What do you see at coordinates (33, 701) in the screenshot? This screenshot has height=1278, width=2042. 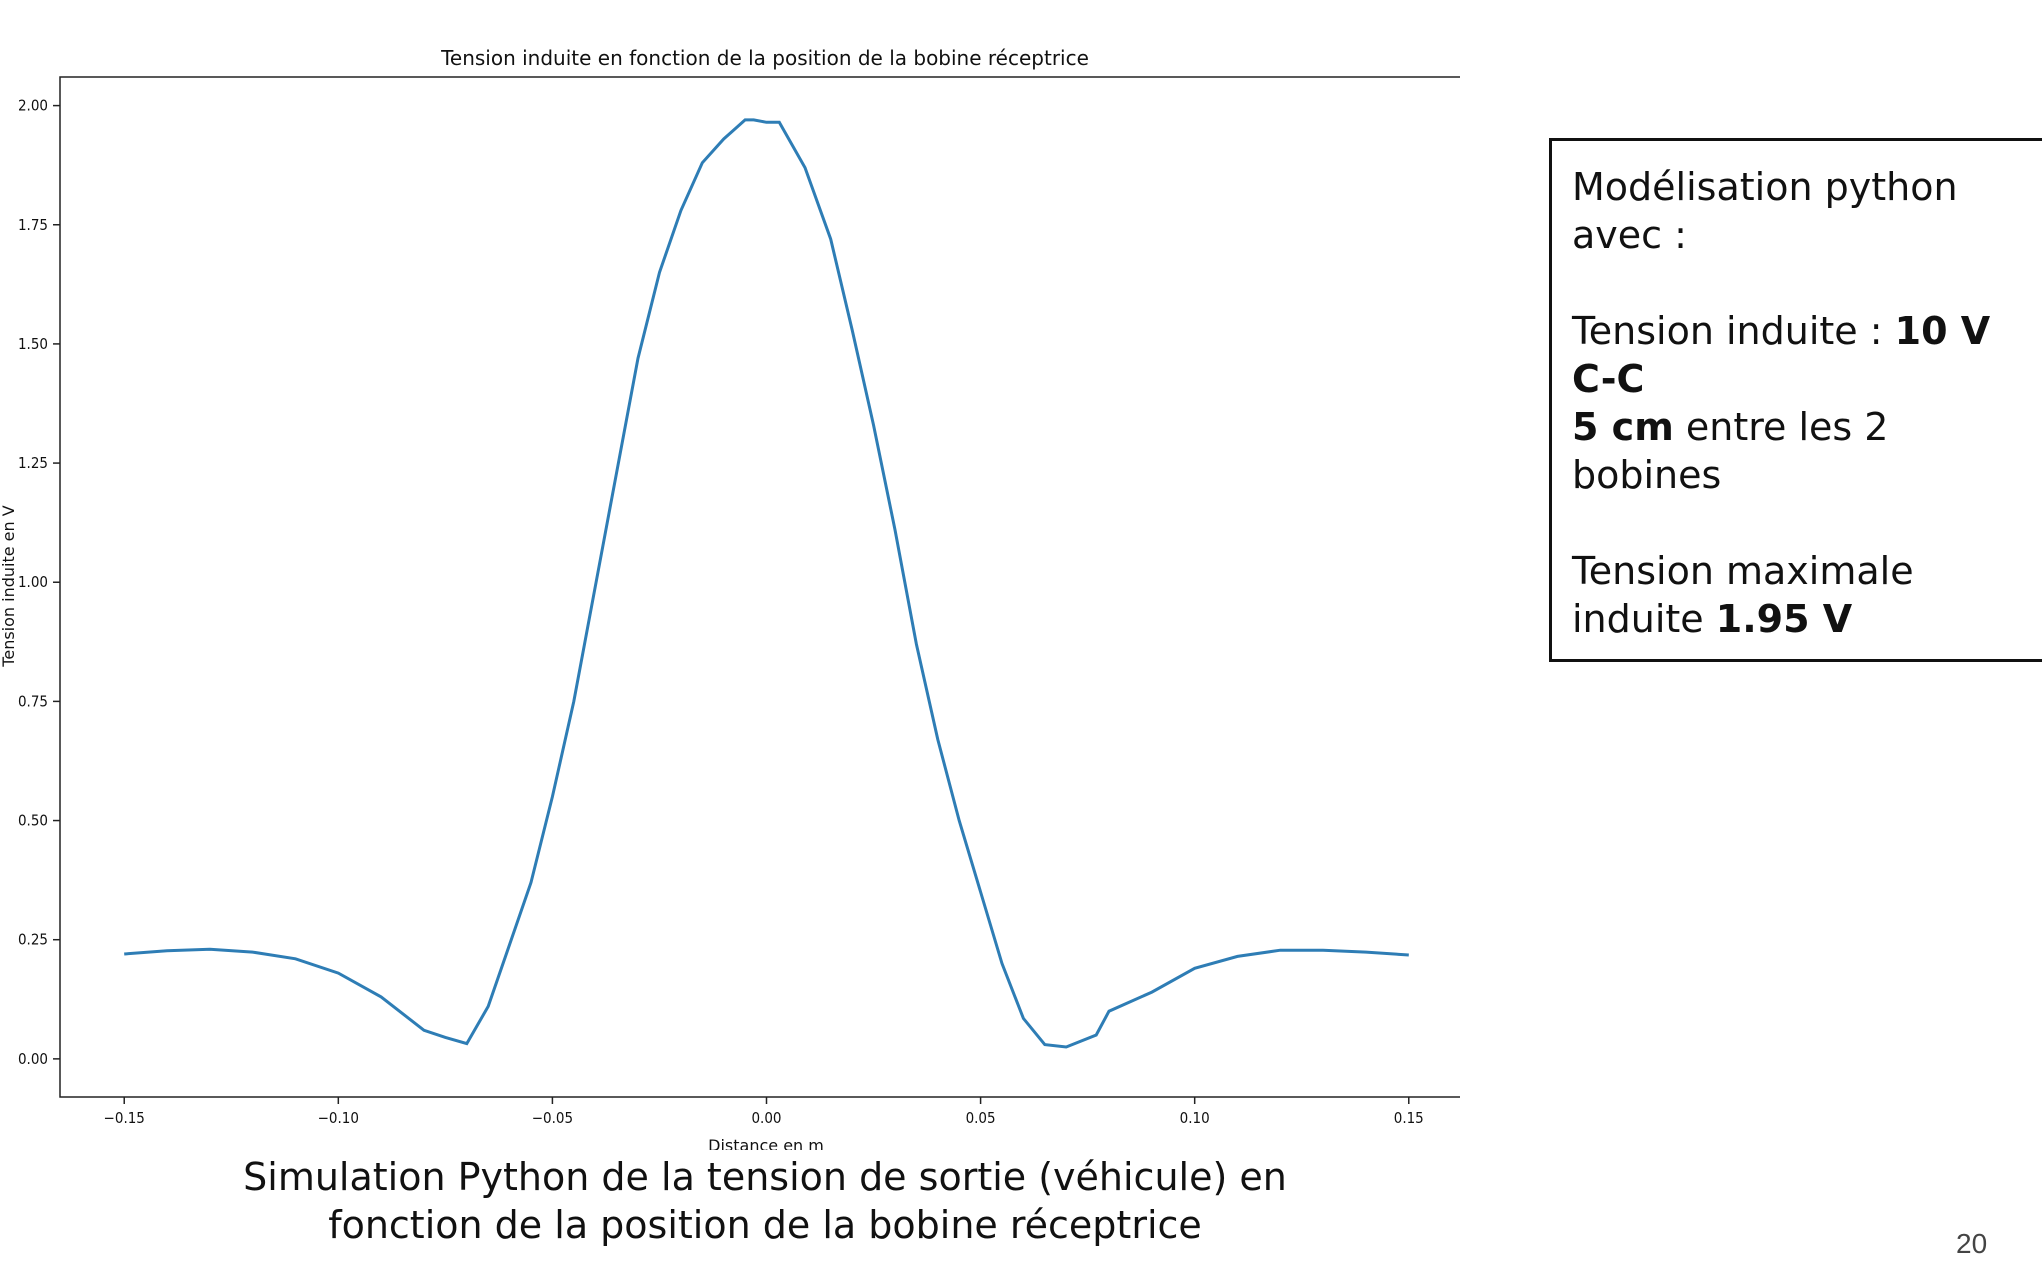 I see `y-tick-label: 0.75` at bounding box center [33, 701].